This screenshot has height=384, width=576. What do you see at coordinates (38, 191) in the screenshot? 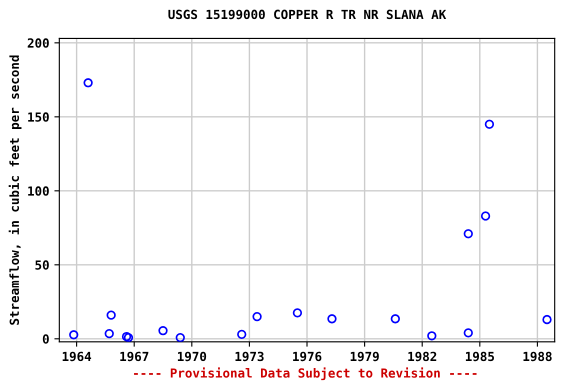
I see `y-tick-label: 100` at bounding box center [38, 191].